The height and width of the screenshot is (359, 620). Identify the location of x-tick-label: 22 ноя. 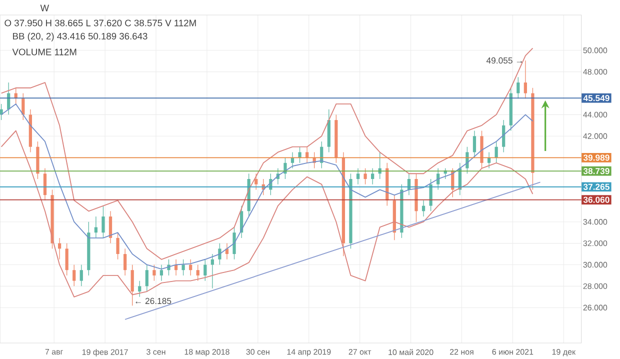
(462, 352).